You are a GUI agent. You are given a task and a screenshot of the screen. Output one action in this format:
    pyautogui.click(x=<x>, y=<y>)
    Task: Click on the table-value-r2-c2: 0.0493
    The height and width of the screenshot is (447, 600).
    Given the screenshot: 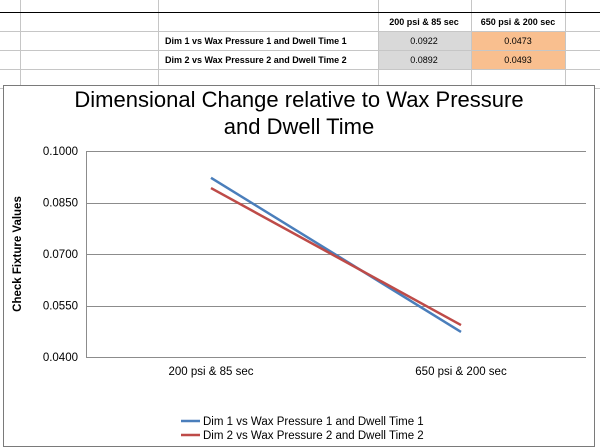 What is the action you would take?
    pyautogui.click(x=518, y=60)
    